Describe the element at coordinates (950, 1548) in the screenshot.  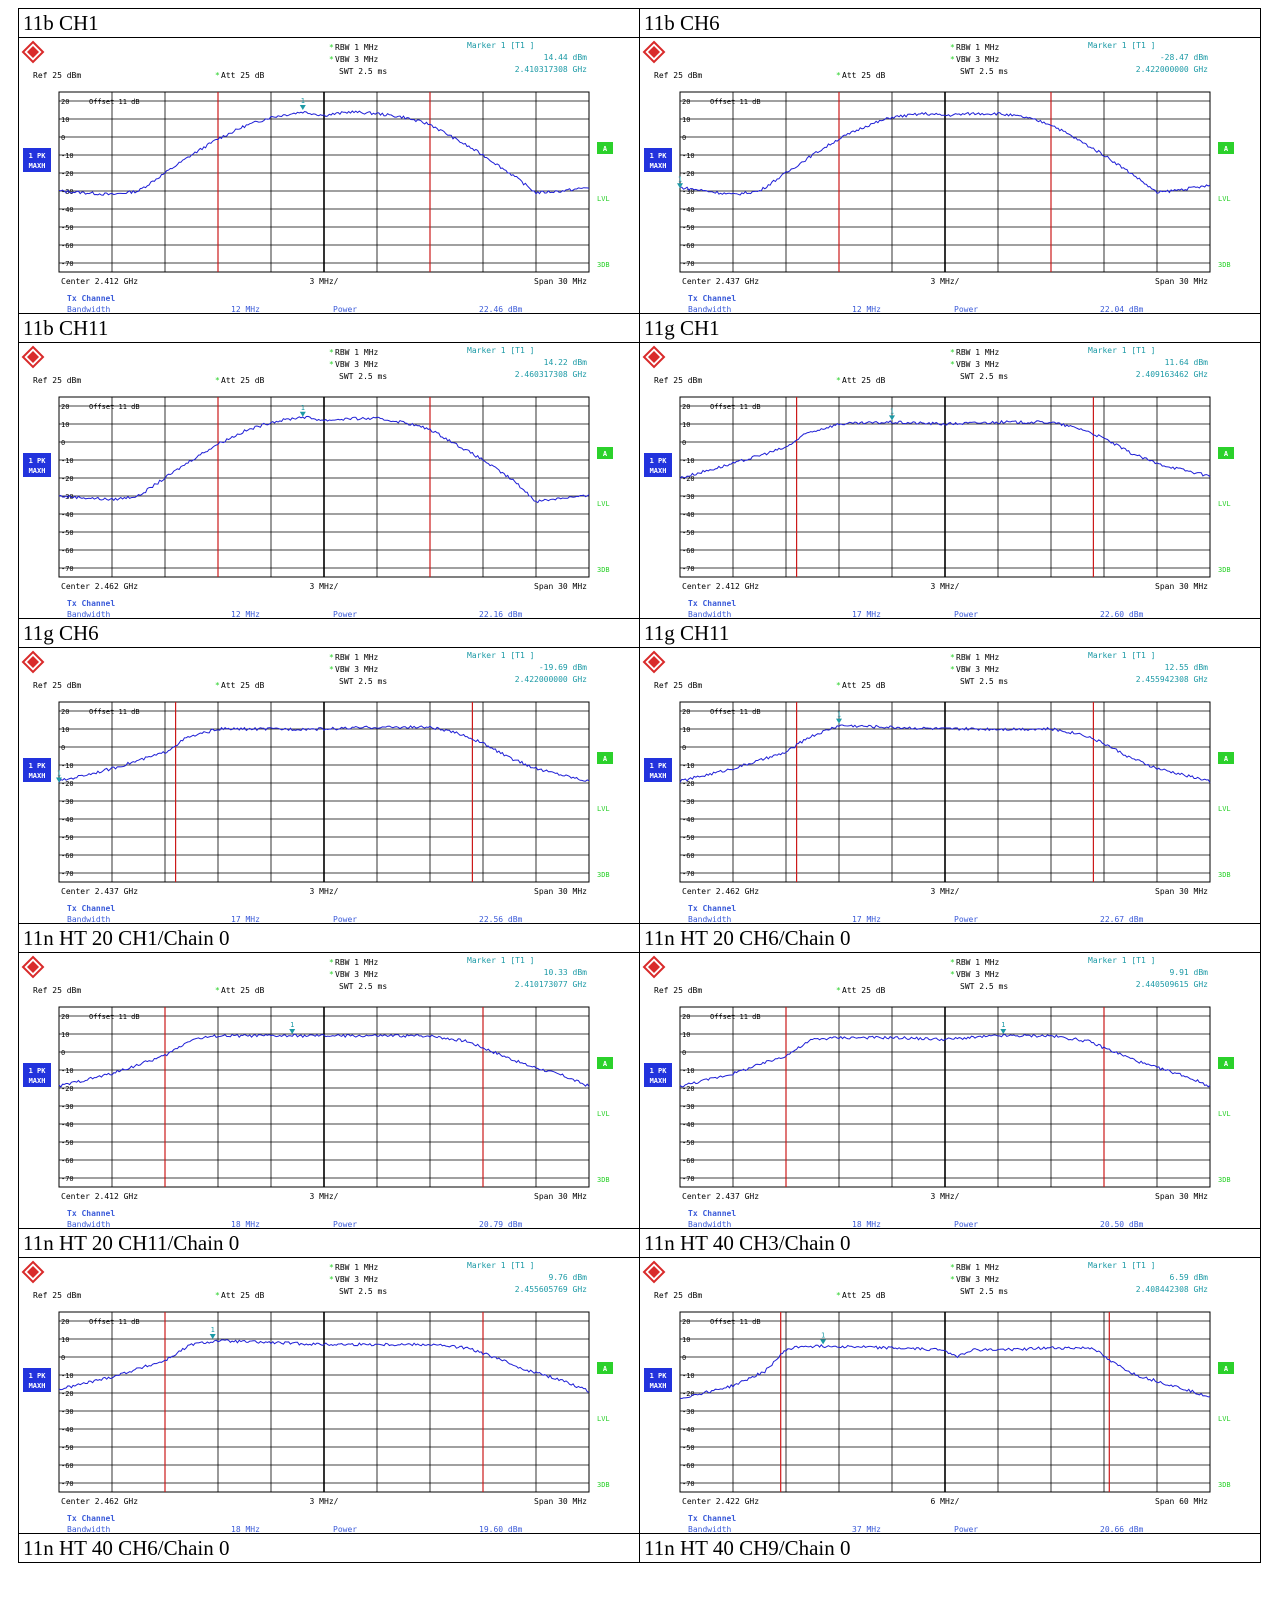
I see `chart-title-cell: 11n HT 40 CH9/Chain 0` at that location.